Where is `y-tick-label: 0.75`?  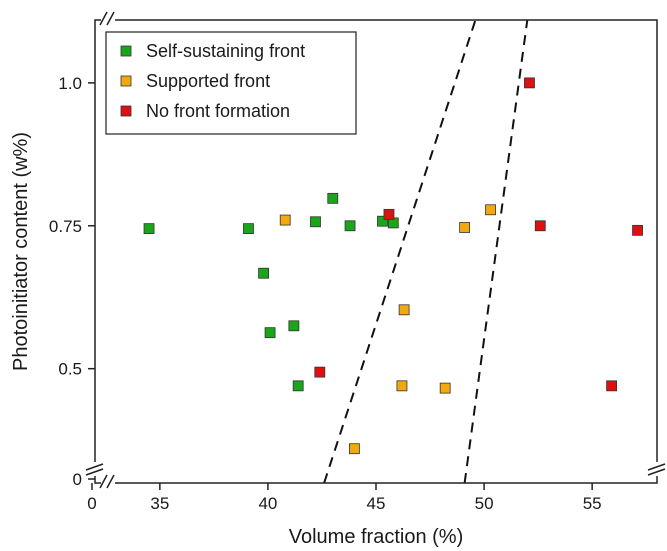 y-tick-label: 0.75 is located at coordinates (65, 226).